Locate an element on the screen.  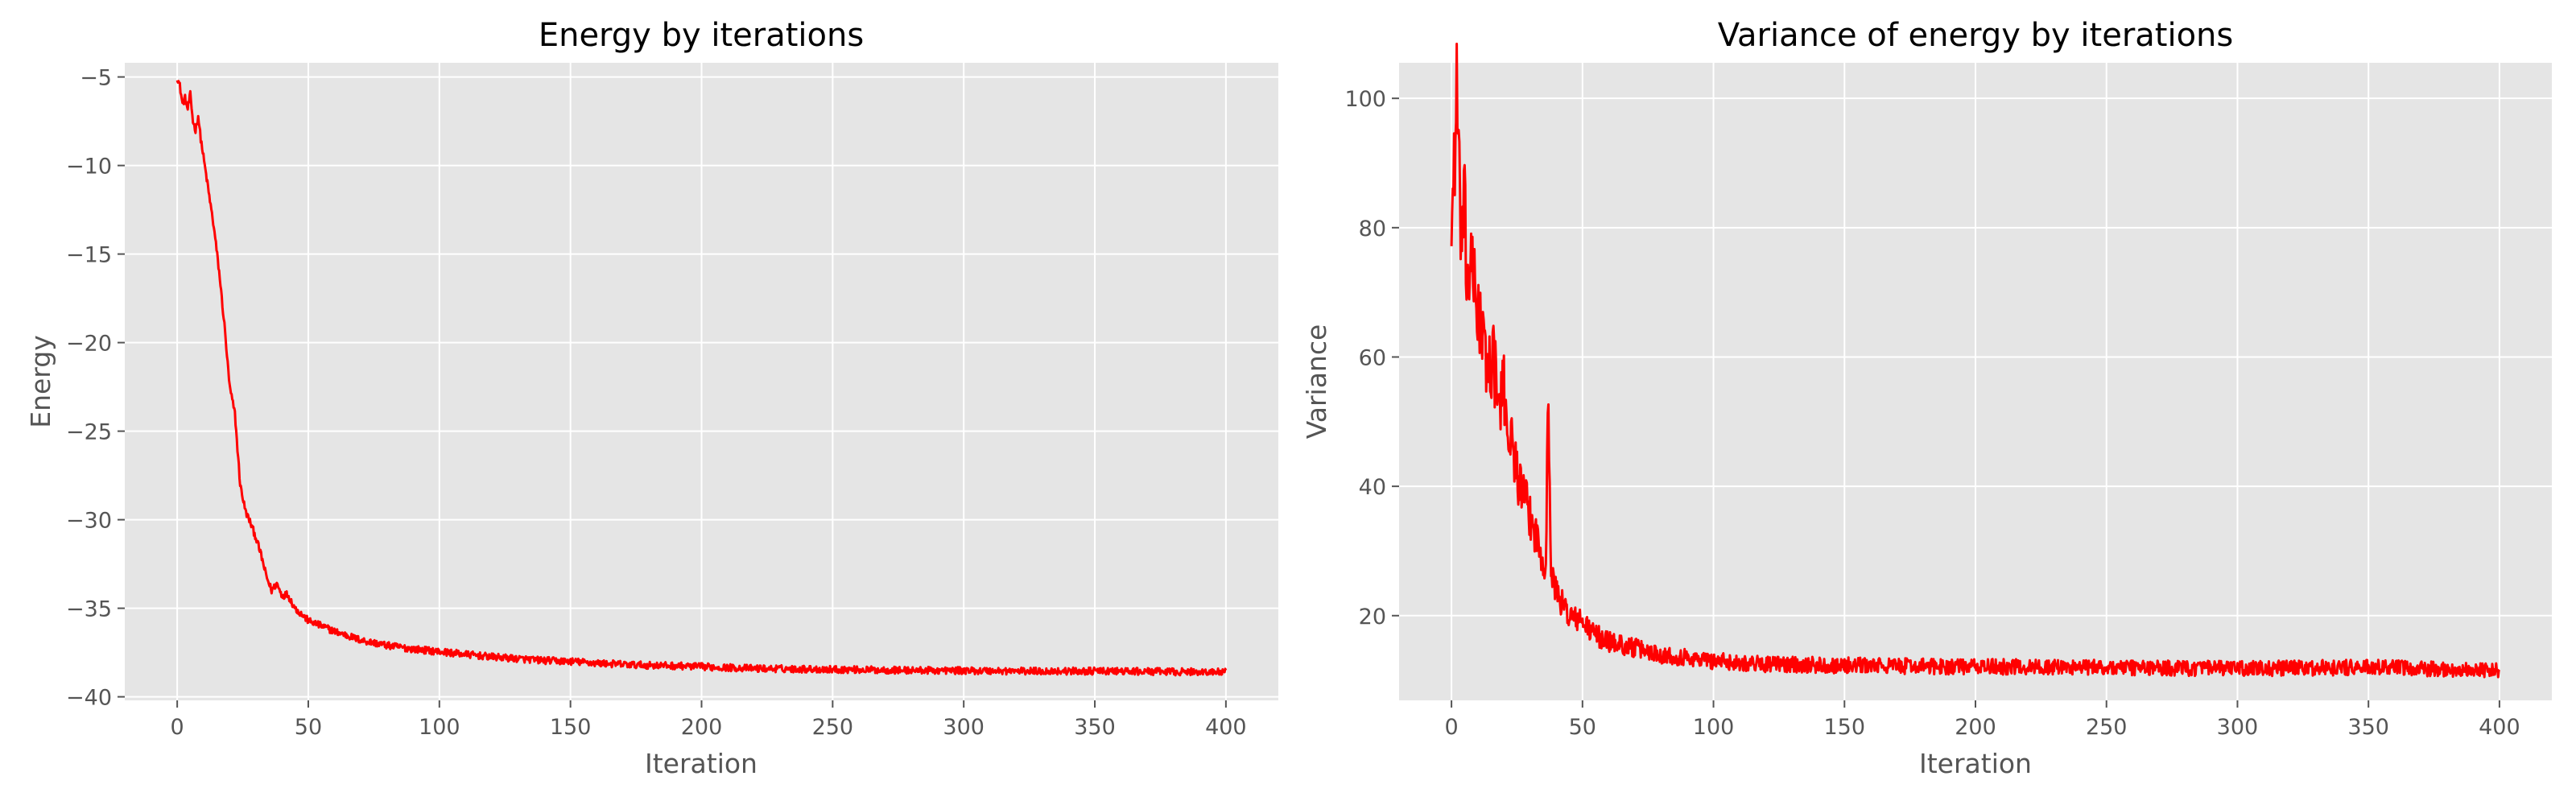
variance-chart-title: Variance of energy by iterations is located at coordinates (1975, 35).